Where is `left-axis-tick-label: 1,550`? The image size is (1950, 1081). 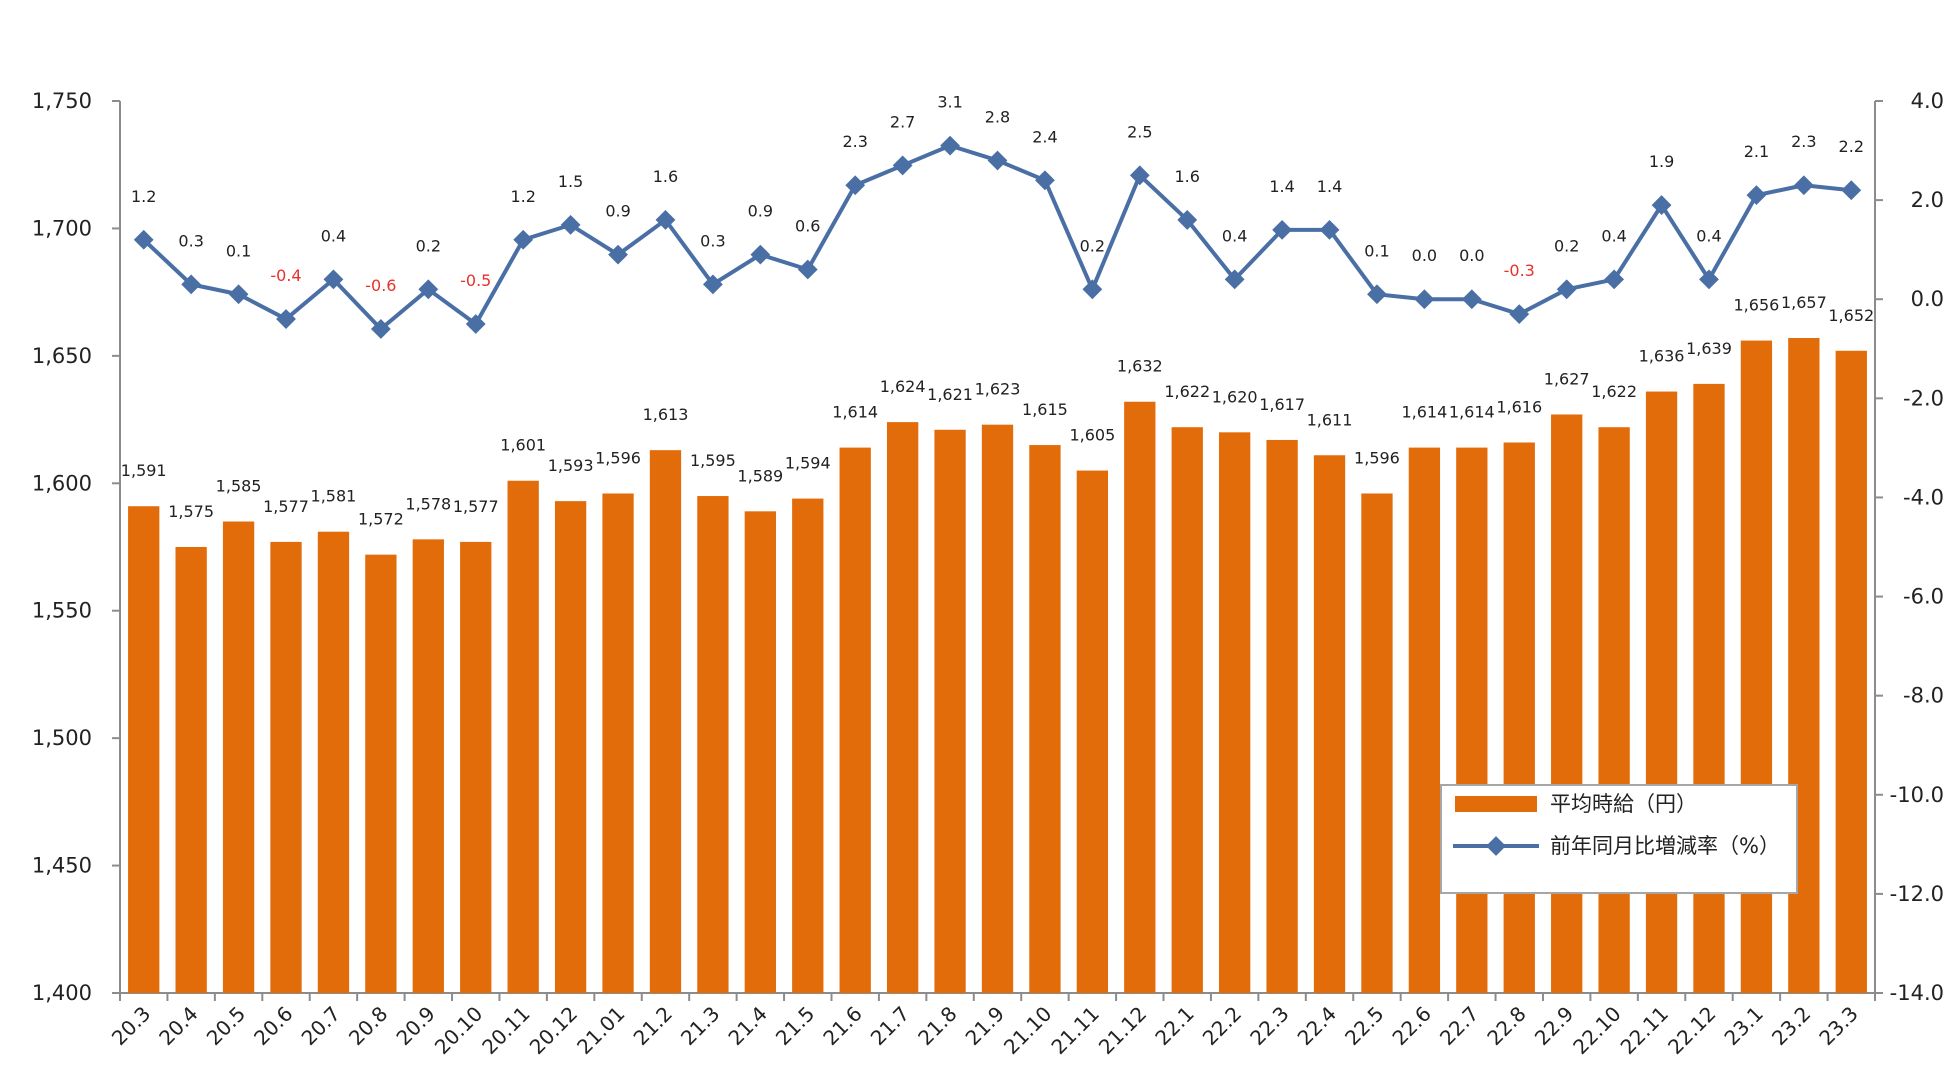
left-axis-tick-label: 1,550 is located at coordinates (62, 611).